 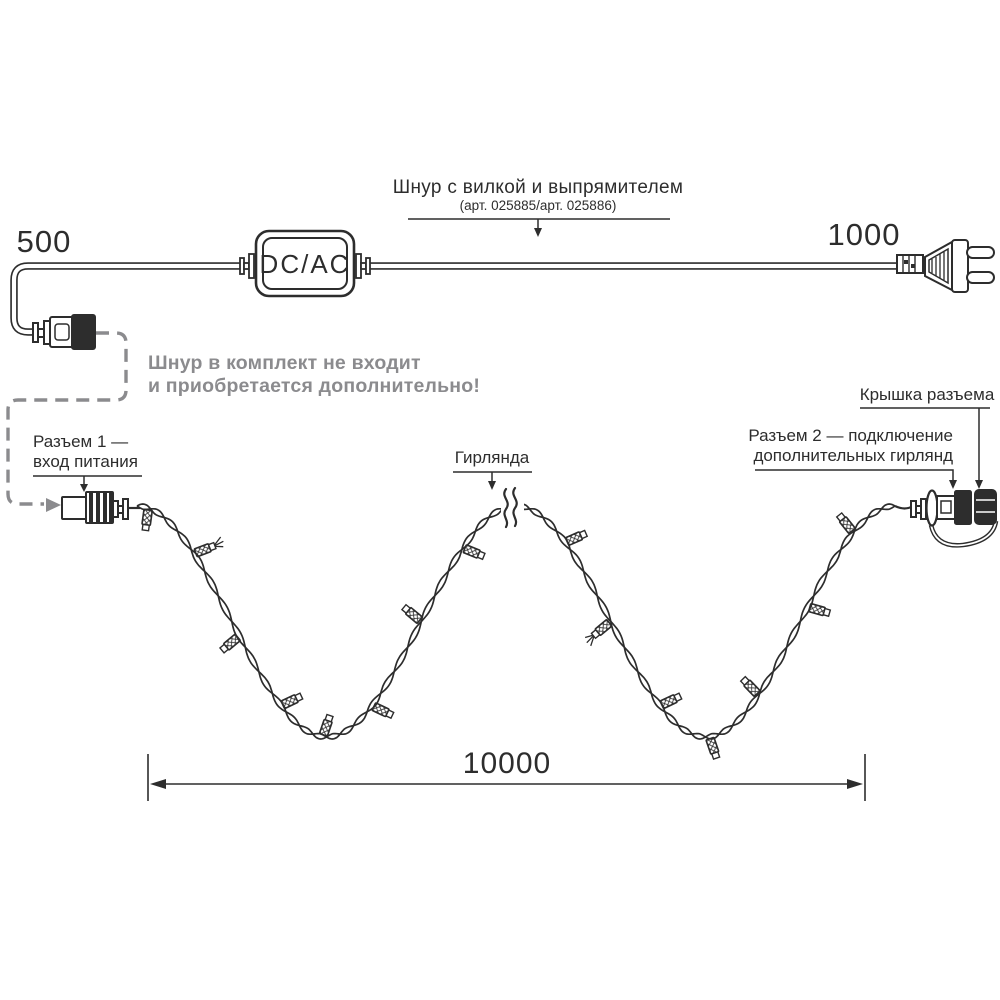 I want to click on connector2-line2: дополнительных гирлянд, so click(x=853, y=455).